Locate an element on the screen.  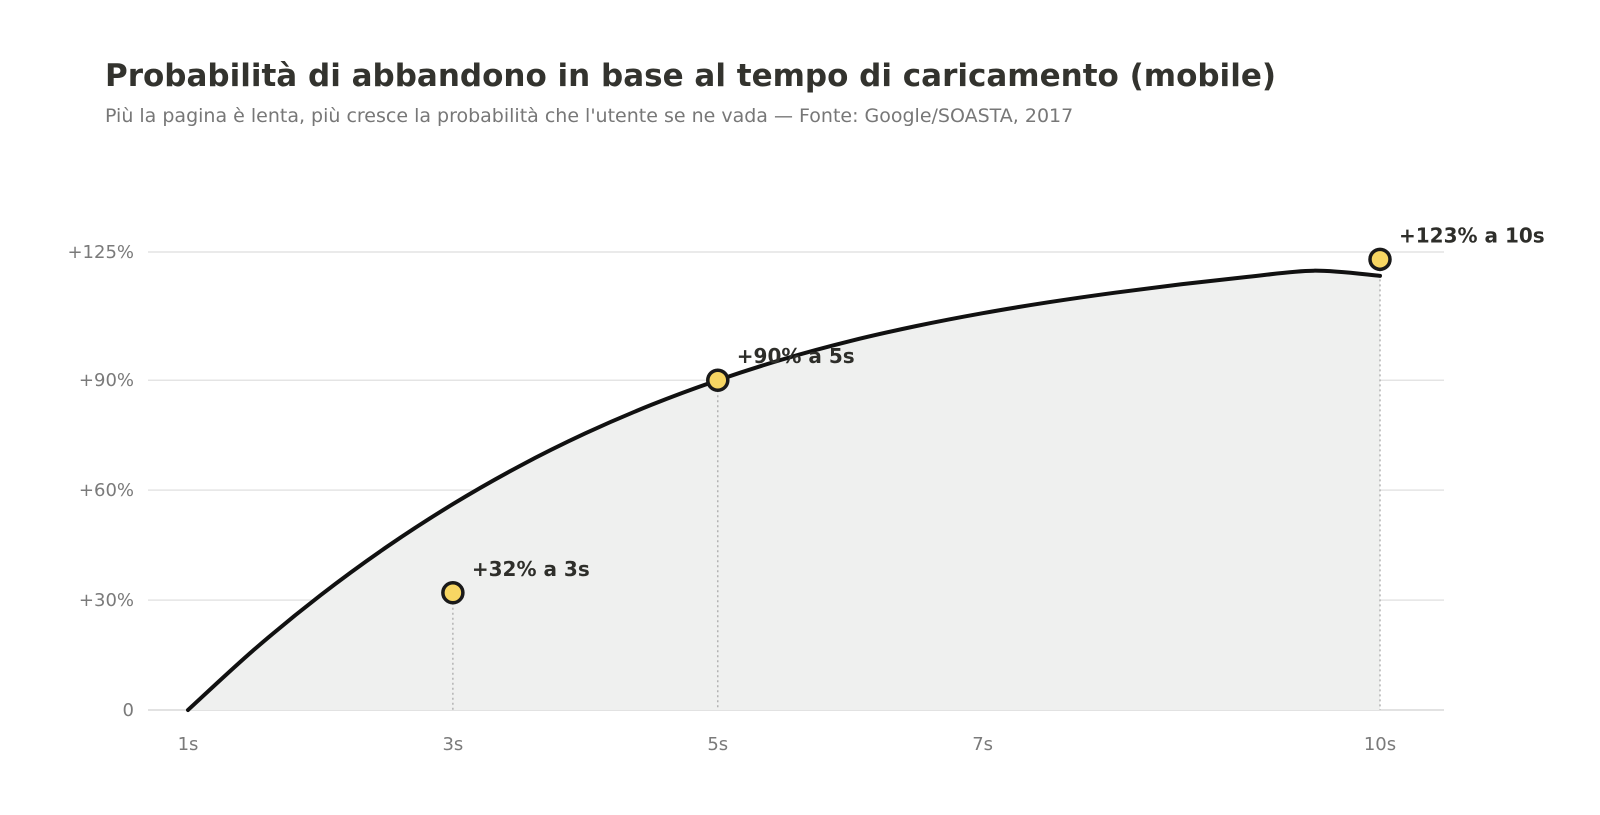
data-point-label: +90% a 5s is located at coordinates (796, 356).